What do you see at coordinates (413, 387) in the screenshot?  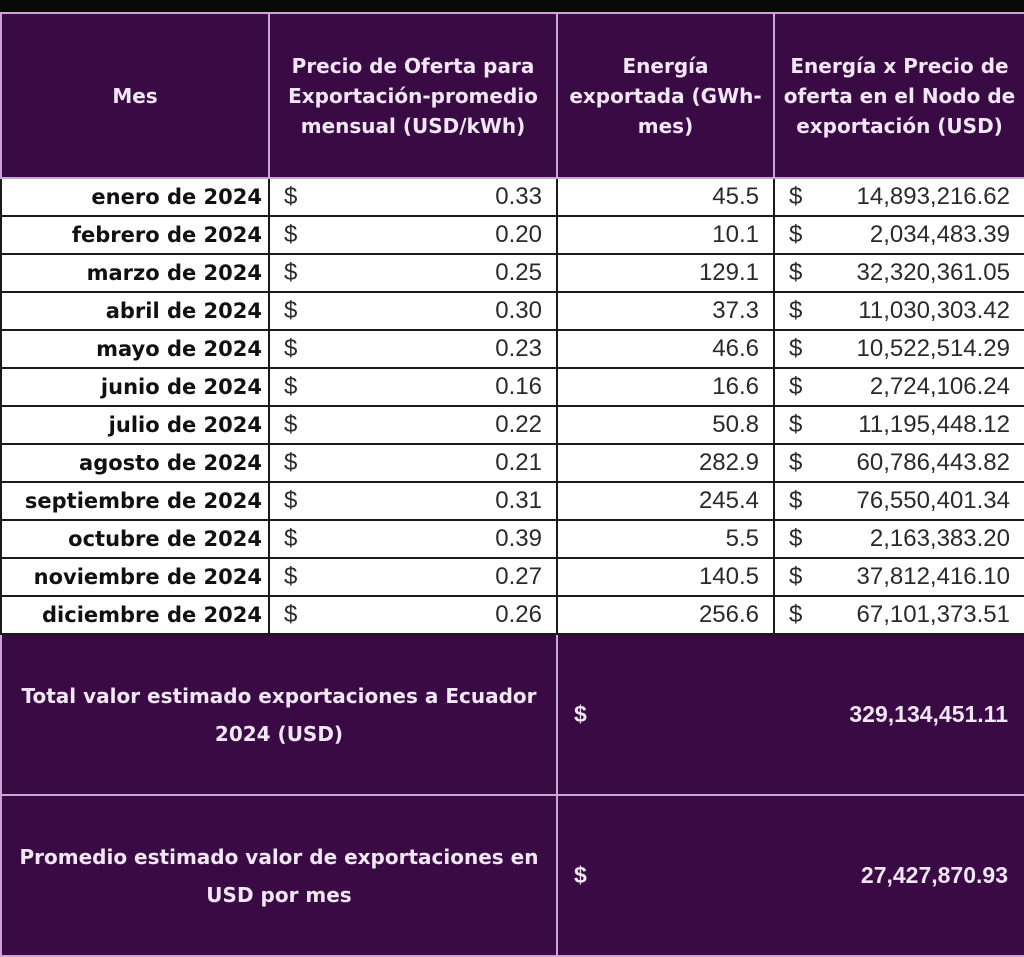 I see `price-cell: $0.16` at bounding box center [413, 387].